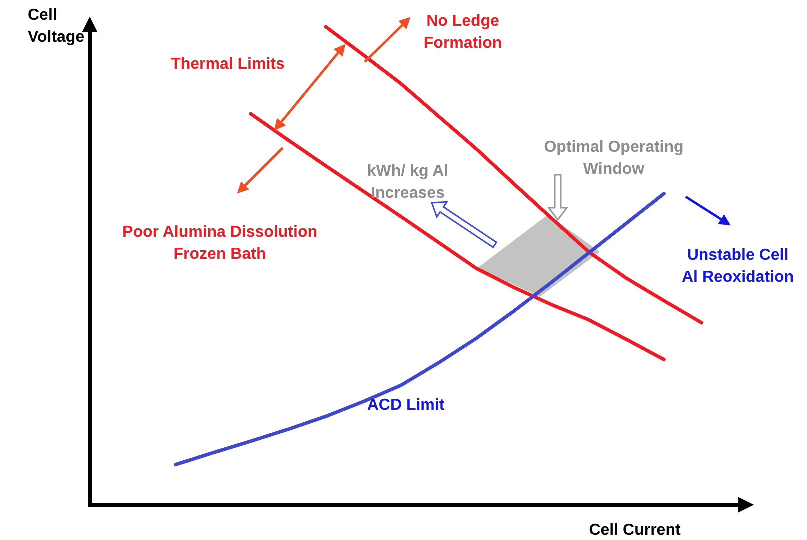  What do you see at coordinates (56, 26) in the screenshot?
I see `y-axis-title: Cell Voltage` at bounding box center [56, 26].